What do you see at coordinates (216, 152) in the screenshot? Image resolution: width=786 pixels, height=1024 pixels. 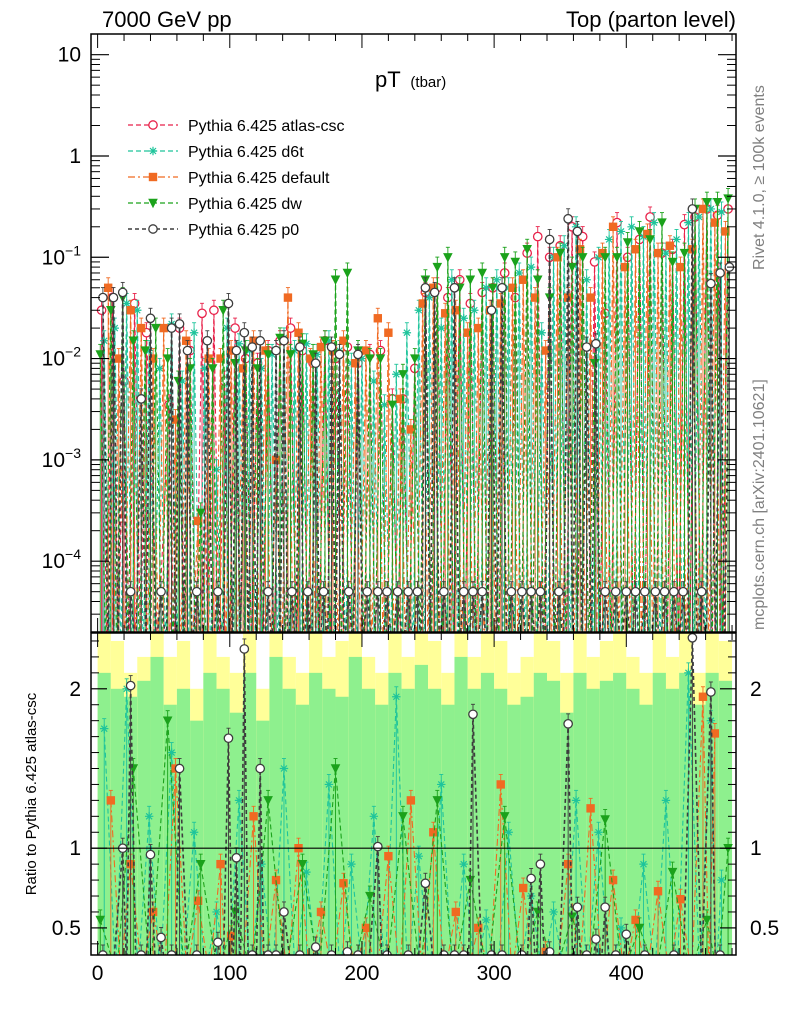 I see `legend-item: Pythia 6.425 d6t` at bounding box center [216, 152].